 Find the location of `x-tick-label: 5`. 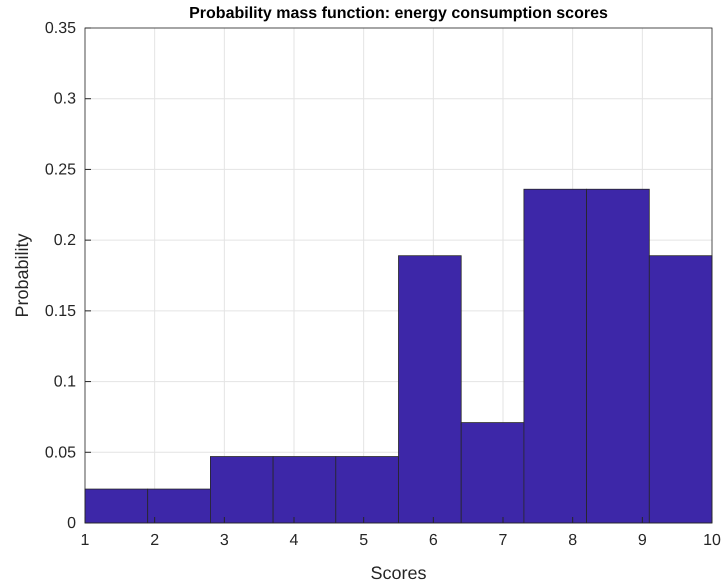

x-tick-label: 5 is located at coordinates (363, 540).